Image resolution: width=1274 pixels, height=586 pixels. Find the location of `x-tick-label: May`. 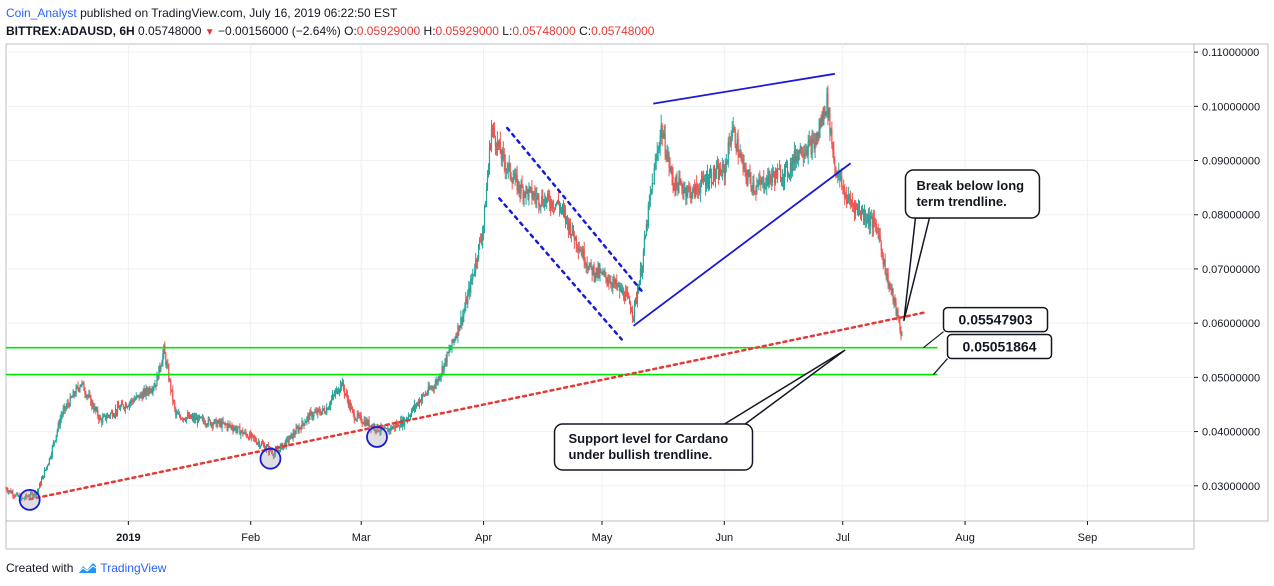

x-tick-label: May is located at coordinates (602, 538).